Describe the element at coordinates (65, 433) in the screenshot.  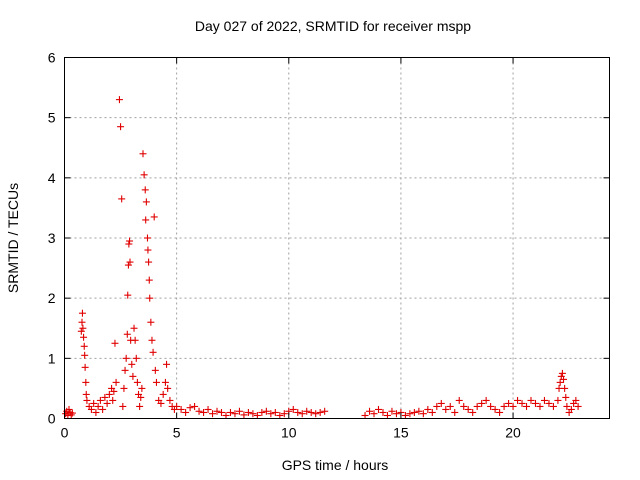
I see `x-tick-label: 0` at that location.